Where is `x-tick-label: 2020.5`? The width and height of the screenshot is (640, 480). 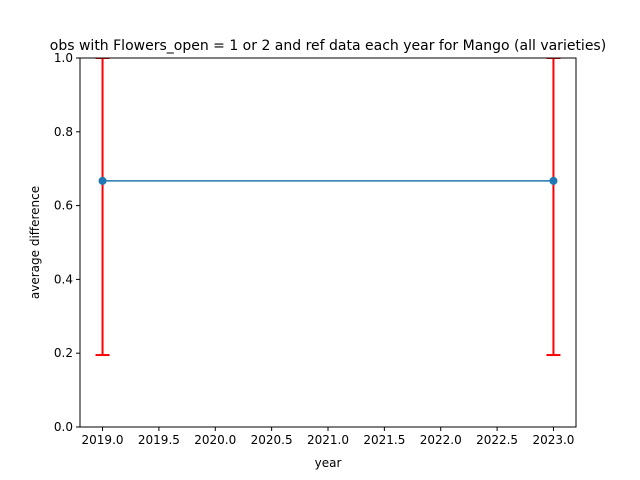
x-tick-label: 2020.5 is located at coordinates (272, 440).